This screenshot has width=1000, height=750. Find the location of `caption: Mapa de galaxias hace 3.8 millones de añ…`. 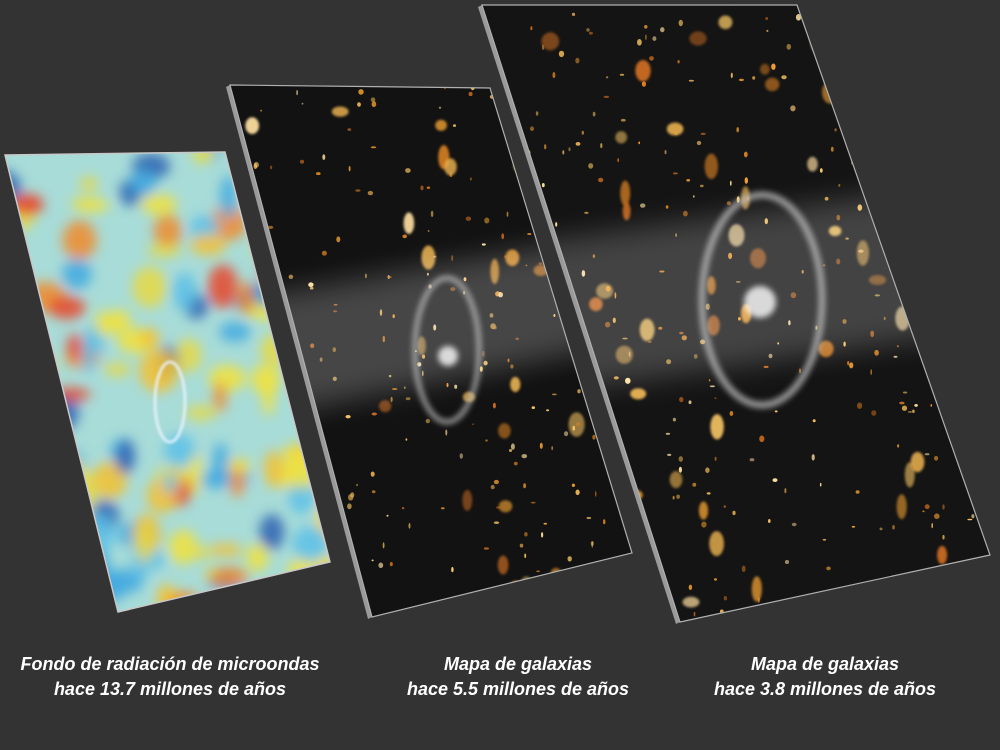

caption: Mapa de galaxias hace 3.8 millones de añ… is located at coordinates (825, 677).